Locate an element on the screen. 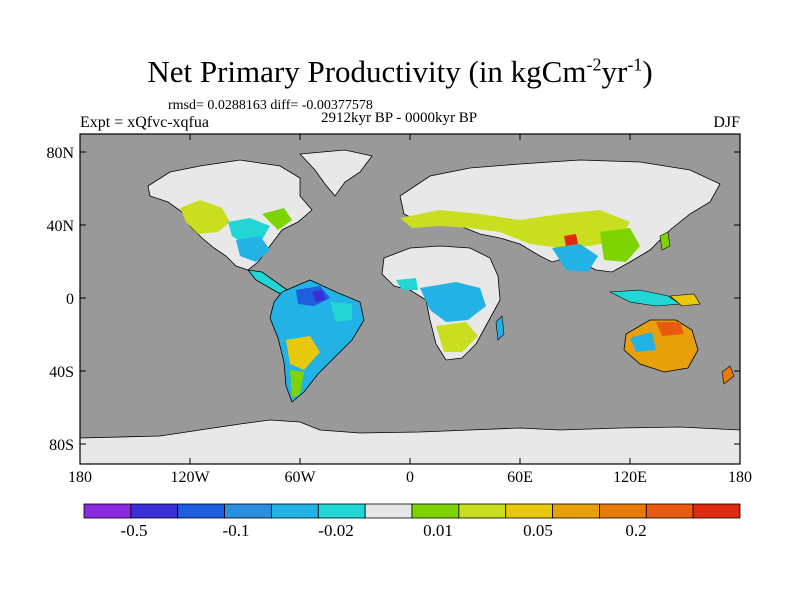 This screenshot has height=600, width=800. title-exponent-1: -2 is located at coordinates (594, 64).